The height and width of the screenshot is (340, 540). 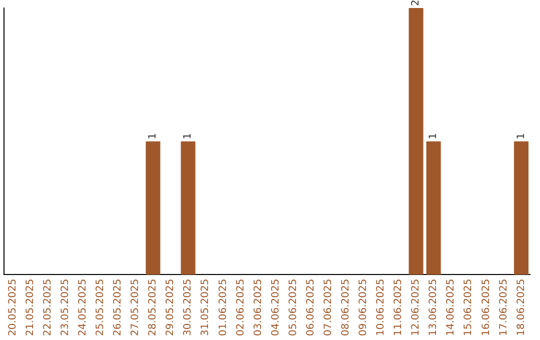 What do you see at coordinates (118, 307) in the screenshot?
I see `x-tick-label: 26.05.2025` at bounding box center [118, 307].